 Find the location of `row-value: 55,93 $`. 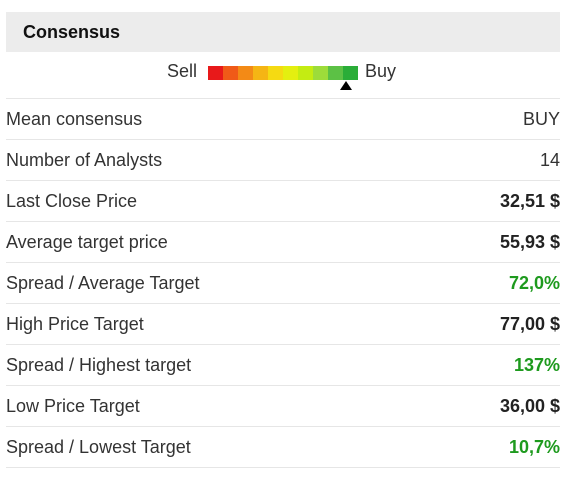

row-value: 55,93 $ is located at coordinates (529, 241).